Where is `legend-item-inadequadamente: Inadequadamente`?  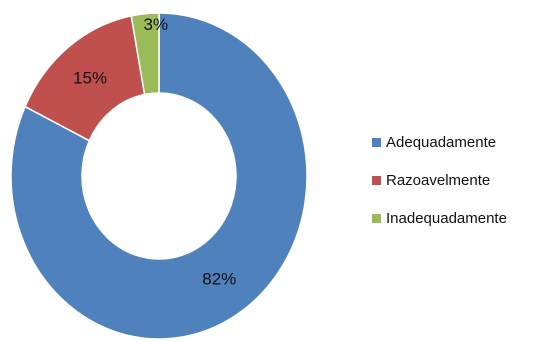
legend-item-inadequadamente: Inadequadamente is located at coordinates (439, 218).